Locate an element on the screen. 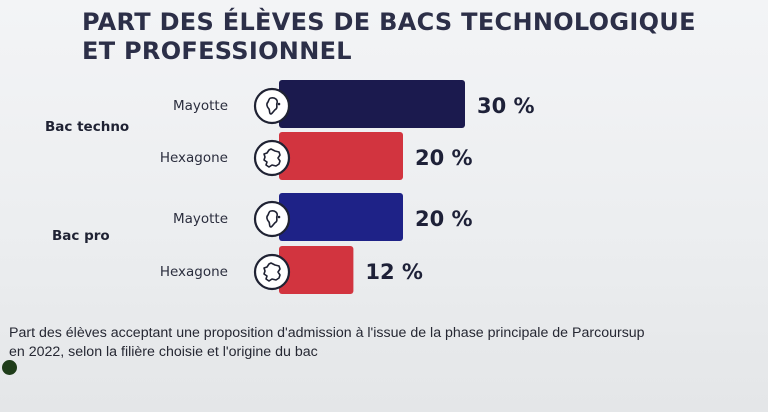 Image resolution: width=768 pixels, height=412 pixels. value-label: 30 % is located at coordinates (506, 106).